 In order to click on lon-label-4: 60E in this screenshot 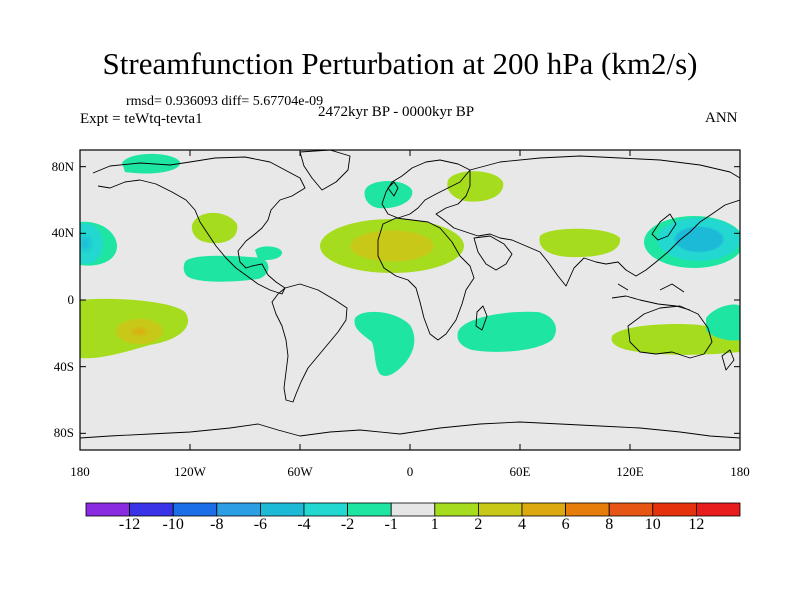, I will do `click(520, 471)`.